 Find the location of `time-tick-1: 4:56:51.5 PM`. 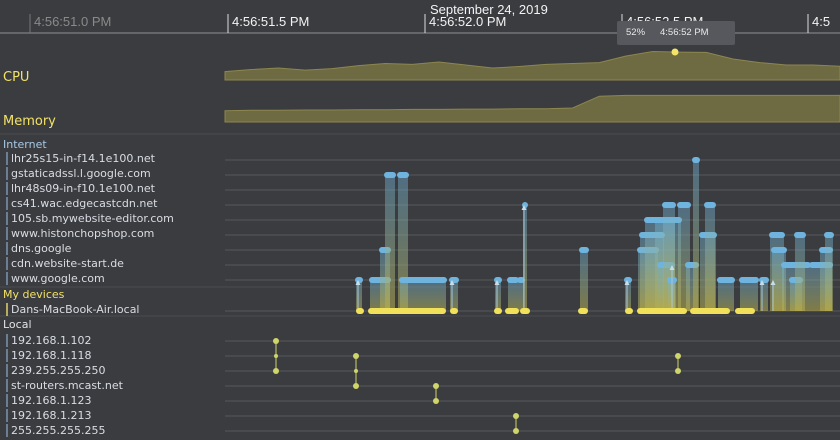

time-tick-1: 4:56:51.5 PM is located at coordinates (271, 21).